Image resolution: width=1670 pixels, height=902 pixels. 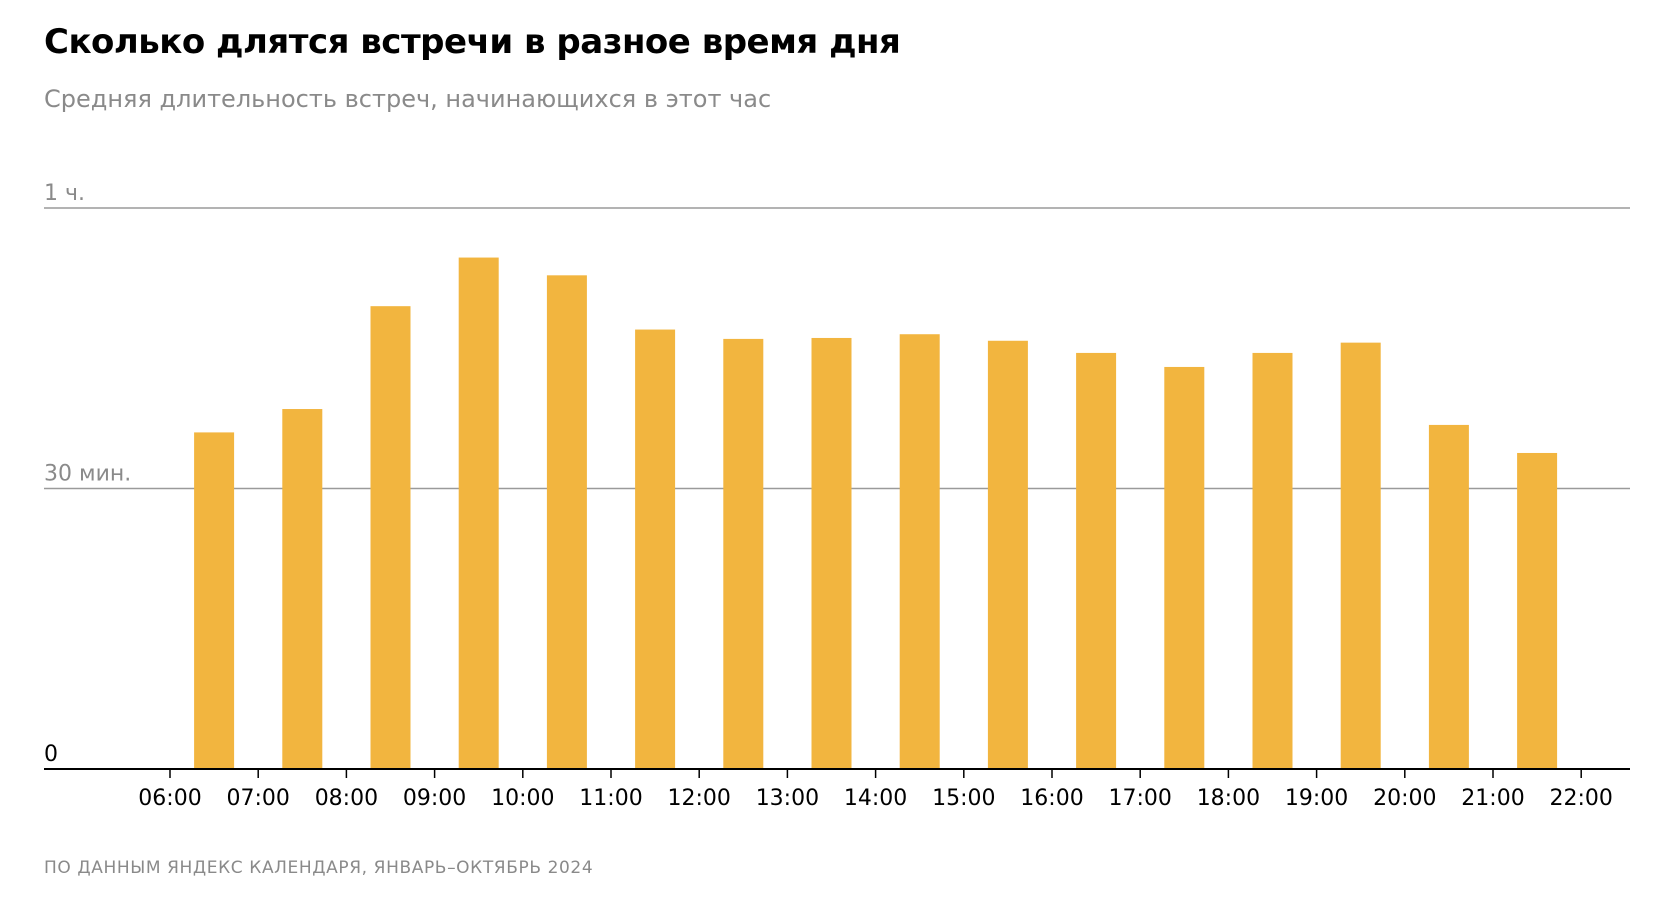 I want to click on y-axis-labels: 0 30 мин. 1 ч., so click(x=87, y=474).